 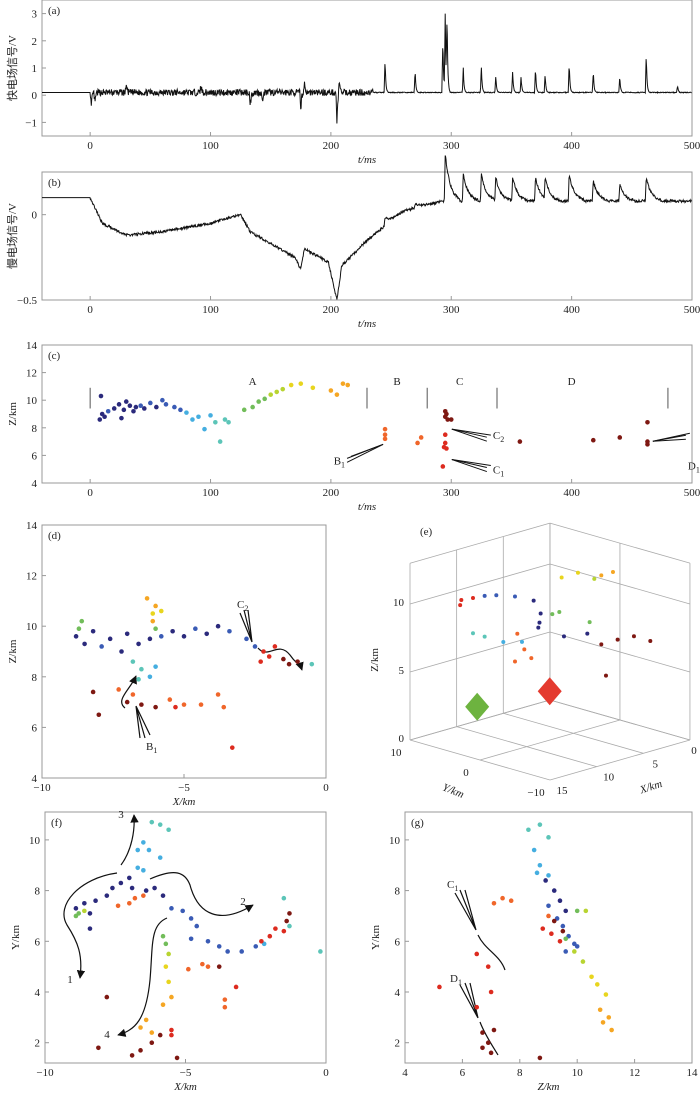 I want to click on panel-g-arrows, so click(x=480, y=972).